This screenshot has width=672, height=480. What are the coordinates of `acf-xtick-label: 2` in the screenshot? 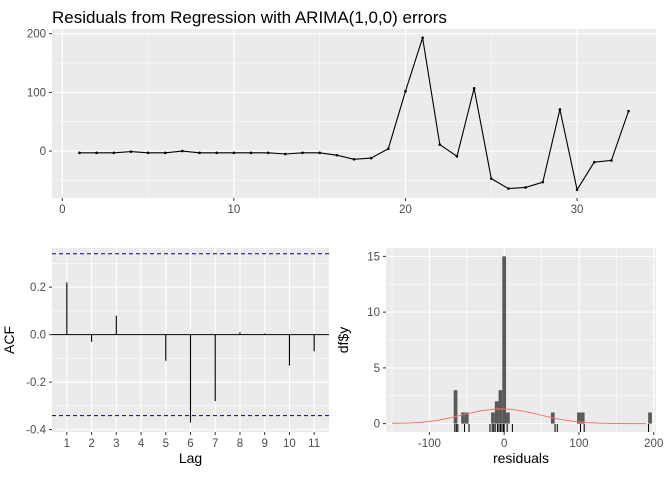 It's located at (91, 444).